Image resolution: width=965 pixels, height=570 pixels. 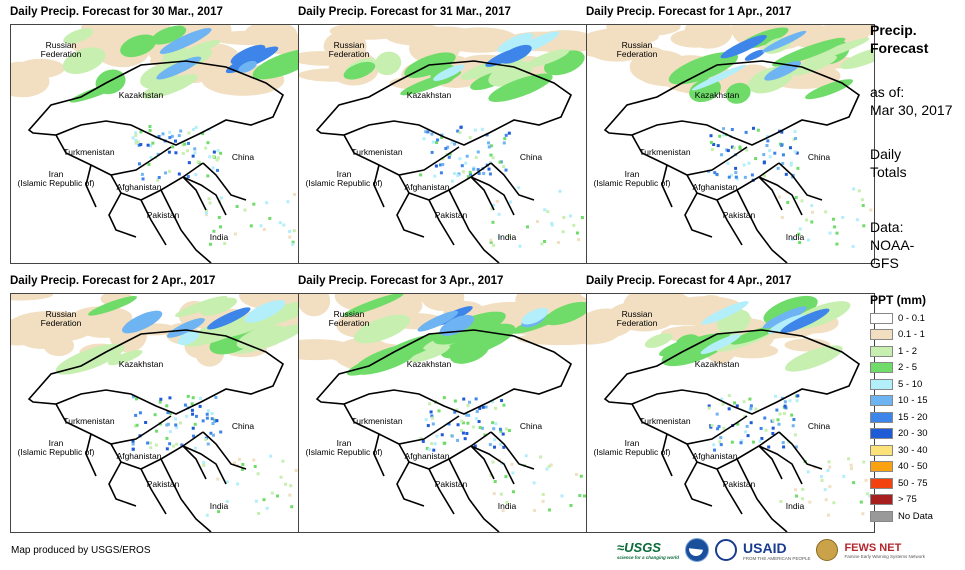 I want to click on legend-label: 40 - 50, so click(x=913, y=466).